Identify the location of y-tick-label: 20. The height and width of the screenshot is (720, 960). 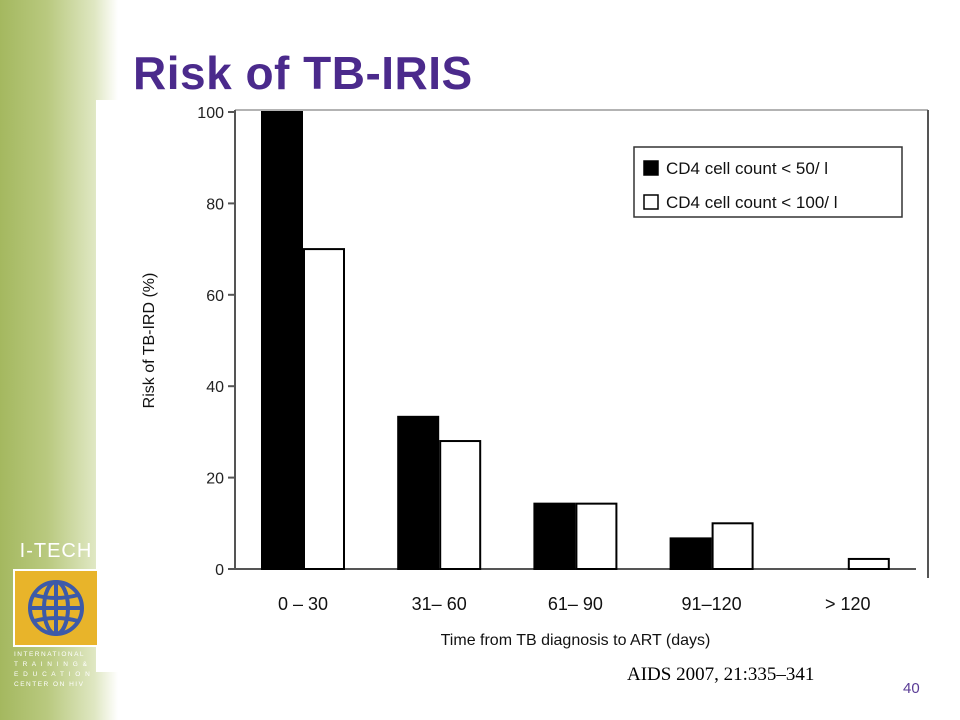
(215, 479).